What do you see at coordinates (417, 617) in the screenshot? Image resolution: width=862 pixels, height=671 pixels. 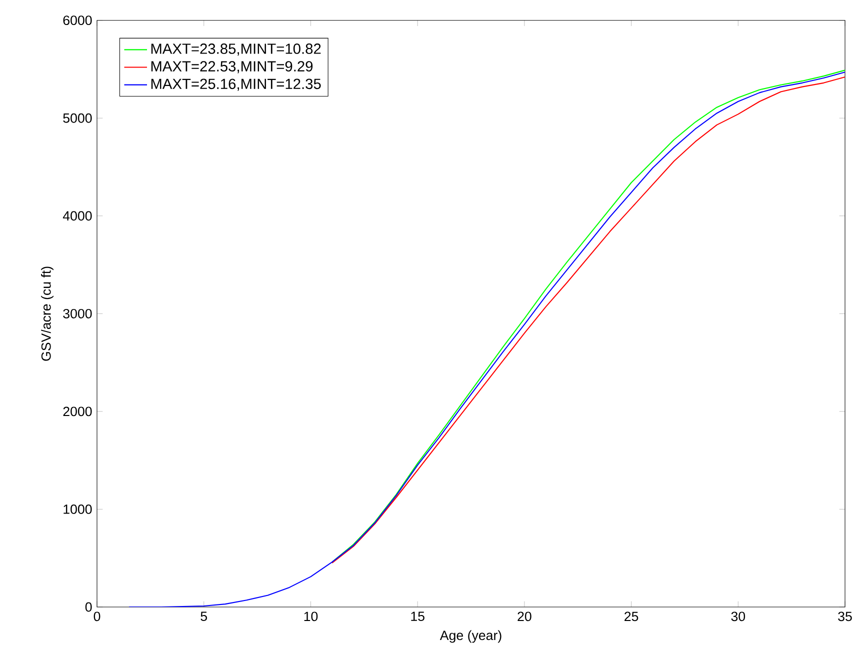 I see `x-tick-label: 15` at bounding box center [417, 617].